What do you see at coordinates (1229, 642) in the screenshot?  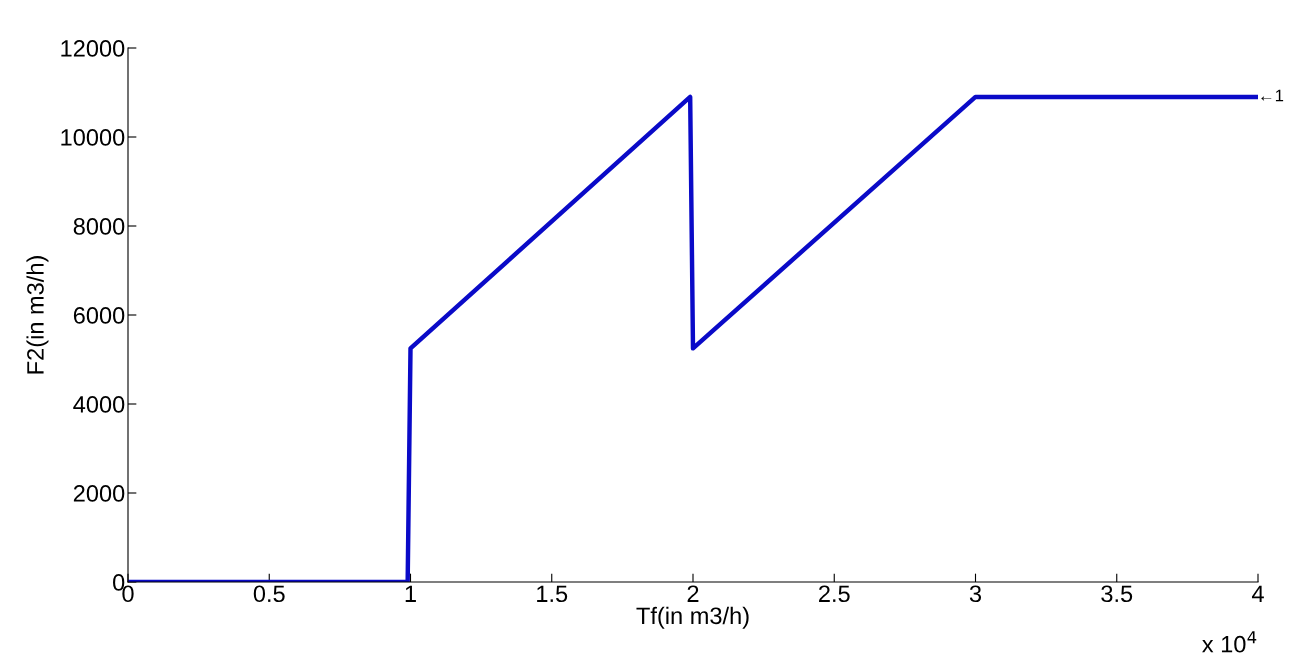 I see `text: x 10$^{4}$` at bounding box center [1229, 642].